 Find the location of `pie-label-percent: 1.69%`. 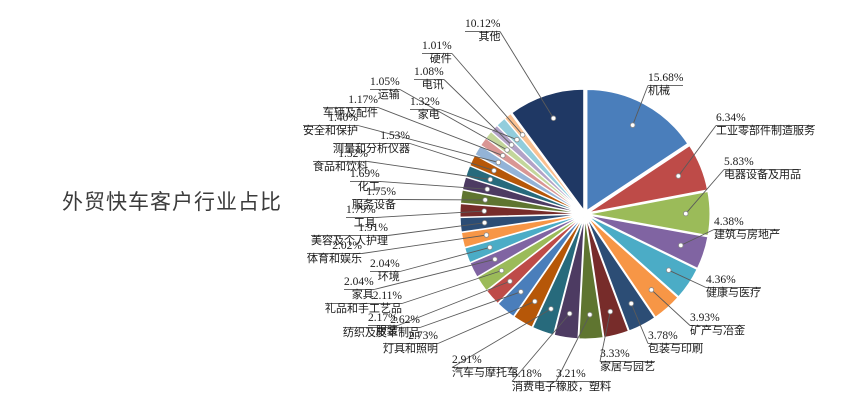

pie-label-percent: 1.69% is located at coordinates (365, 174).